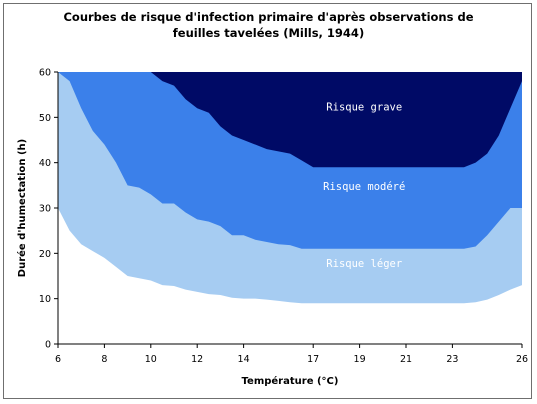 This screenshot has height=404, width=537. I want to click on zone-label-1: Risque léger, so click(364, 264).